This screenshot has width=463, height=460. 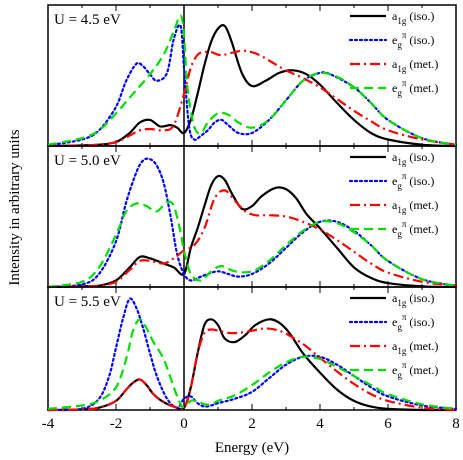 What do you see at coordinates (252, 448) in the screenshot?
I see `x-axis-title: Energy (eV)` at bounding box center [252, 448].